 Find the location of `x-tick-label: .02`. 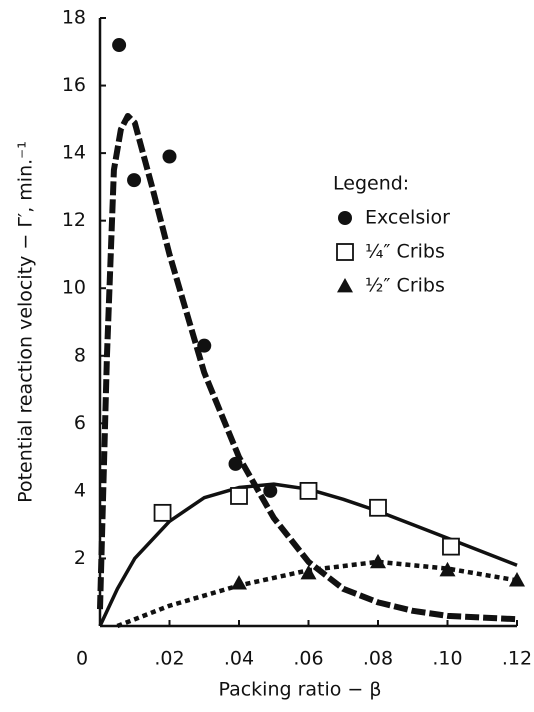

x-tick-label: .02 is located at coordinates (169, 659).